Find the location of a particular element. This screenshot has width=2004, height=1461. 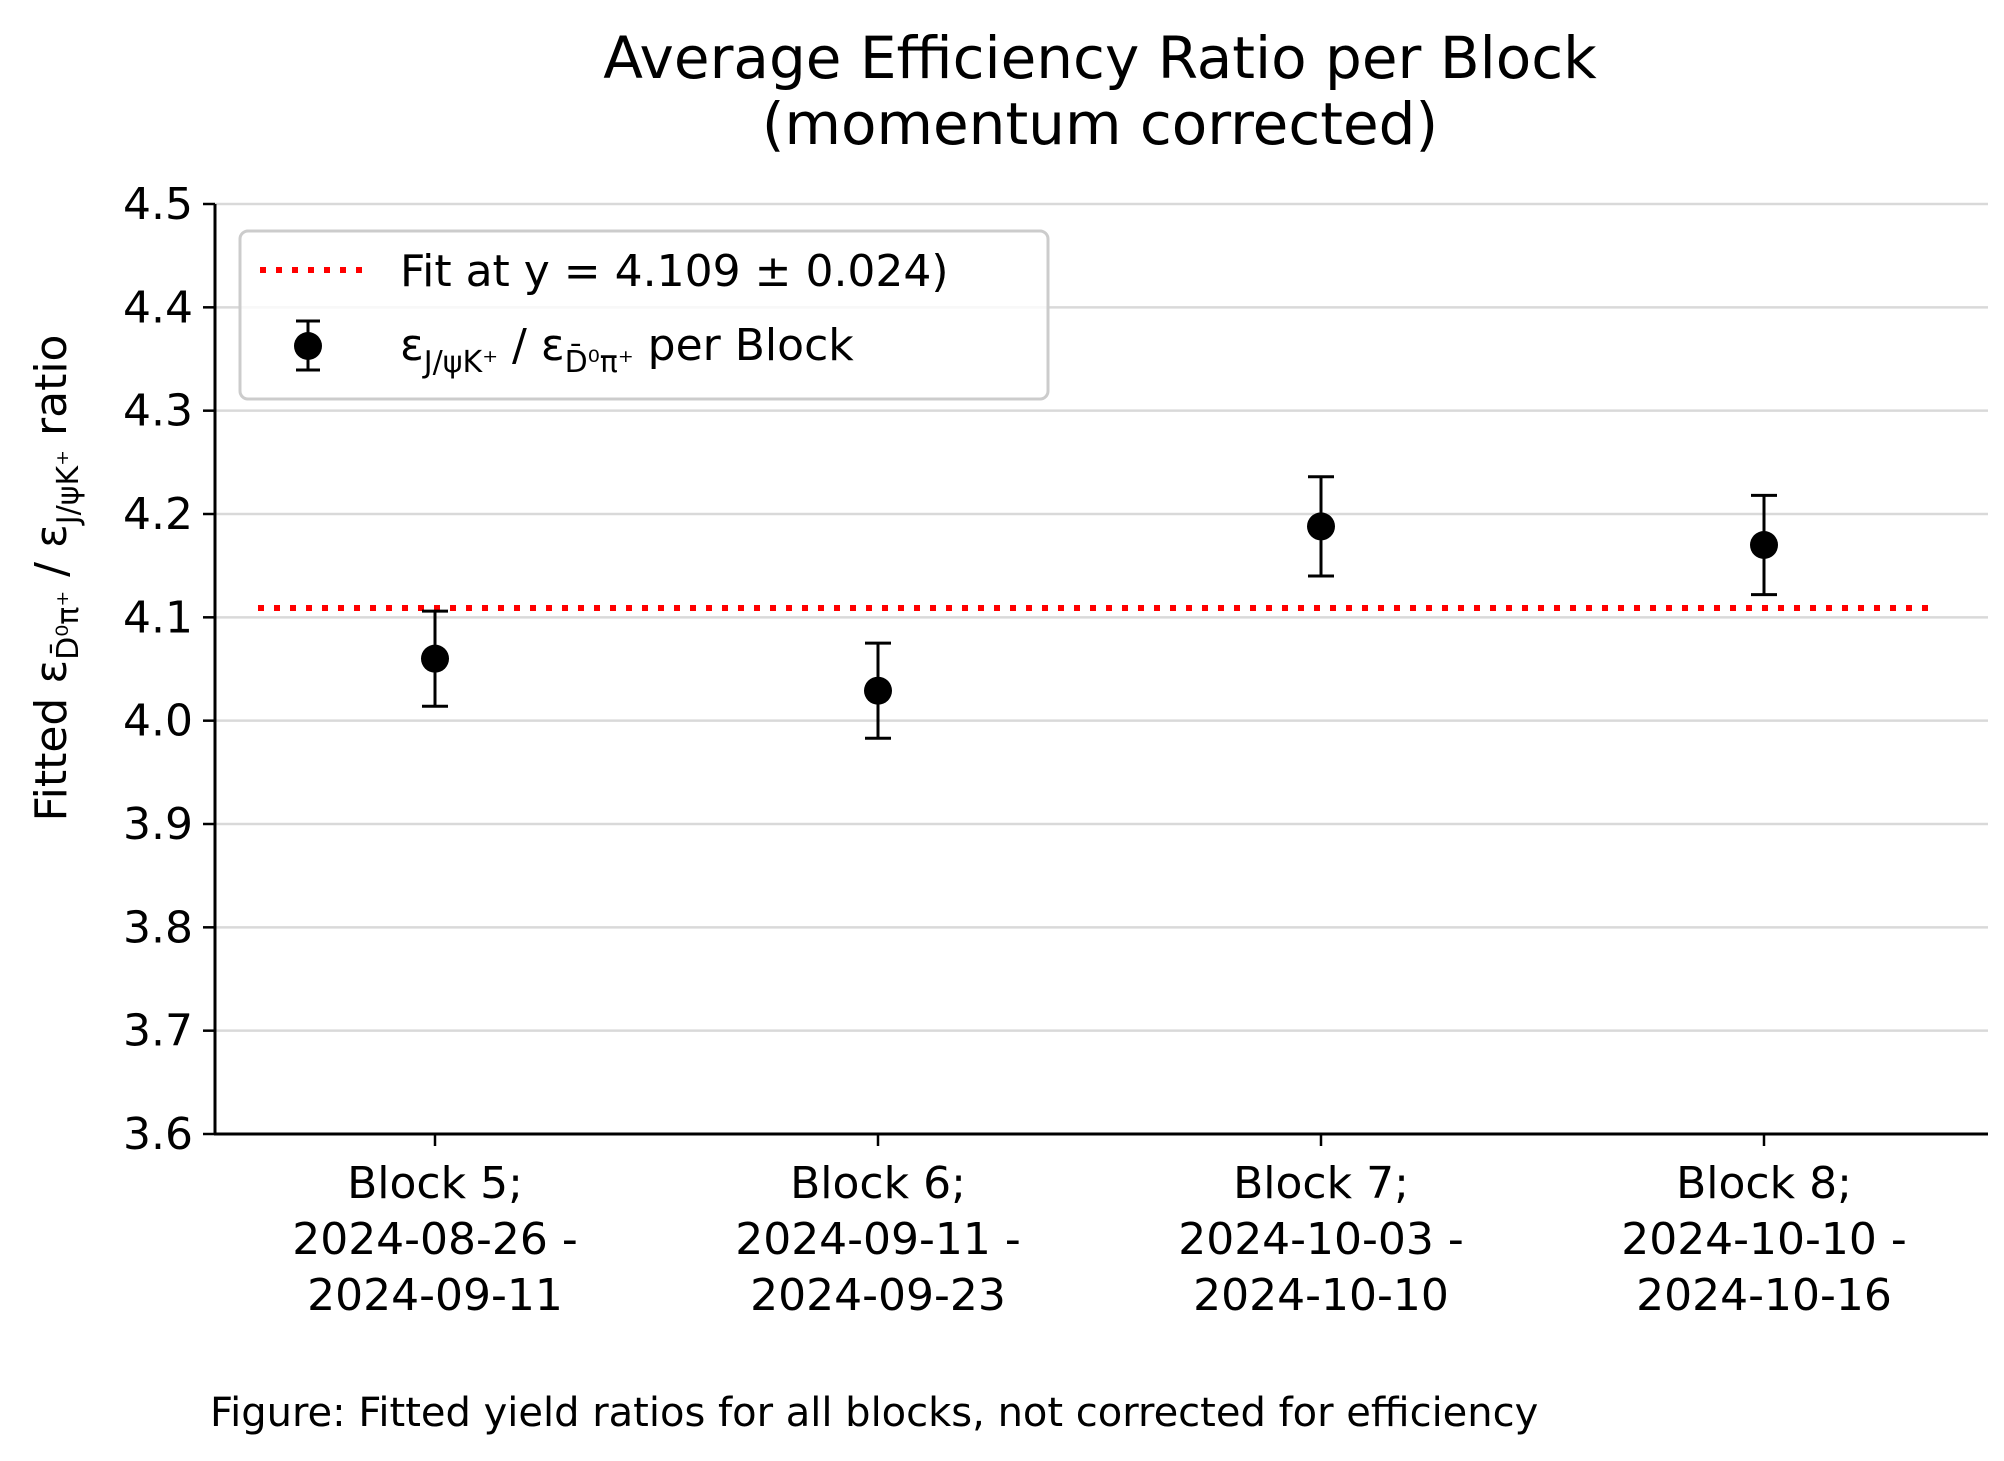

data-points is located at coordinates (1099, 607).